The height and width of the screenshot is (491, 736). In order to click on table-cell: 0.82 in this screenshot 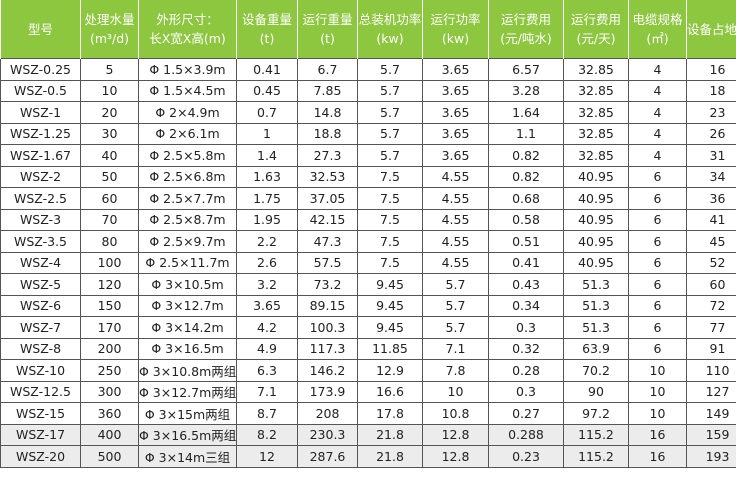, I will do `click(526, 176)`.